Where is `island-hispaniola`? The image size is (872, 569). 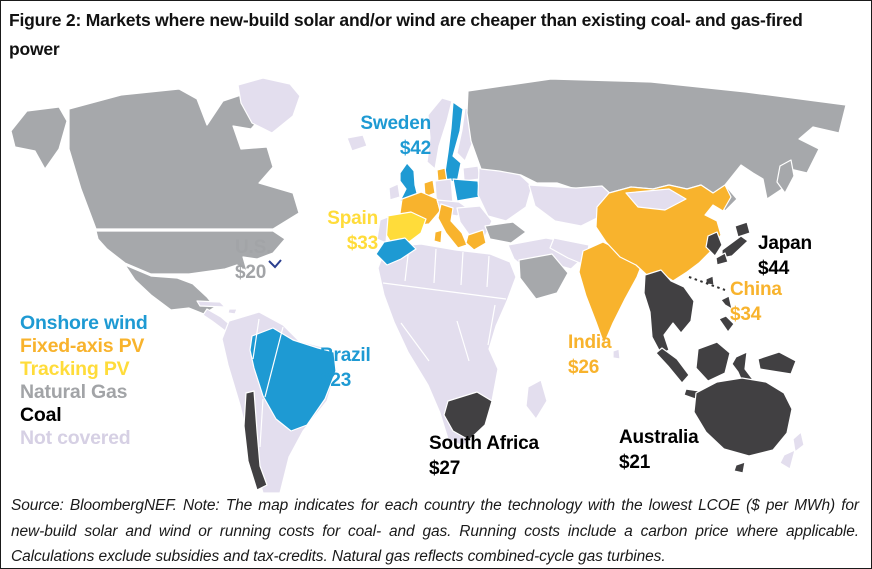
island-hispaniola is located at coordinates (232, 311).